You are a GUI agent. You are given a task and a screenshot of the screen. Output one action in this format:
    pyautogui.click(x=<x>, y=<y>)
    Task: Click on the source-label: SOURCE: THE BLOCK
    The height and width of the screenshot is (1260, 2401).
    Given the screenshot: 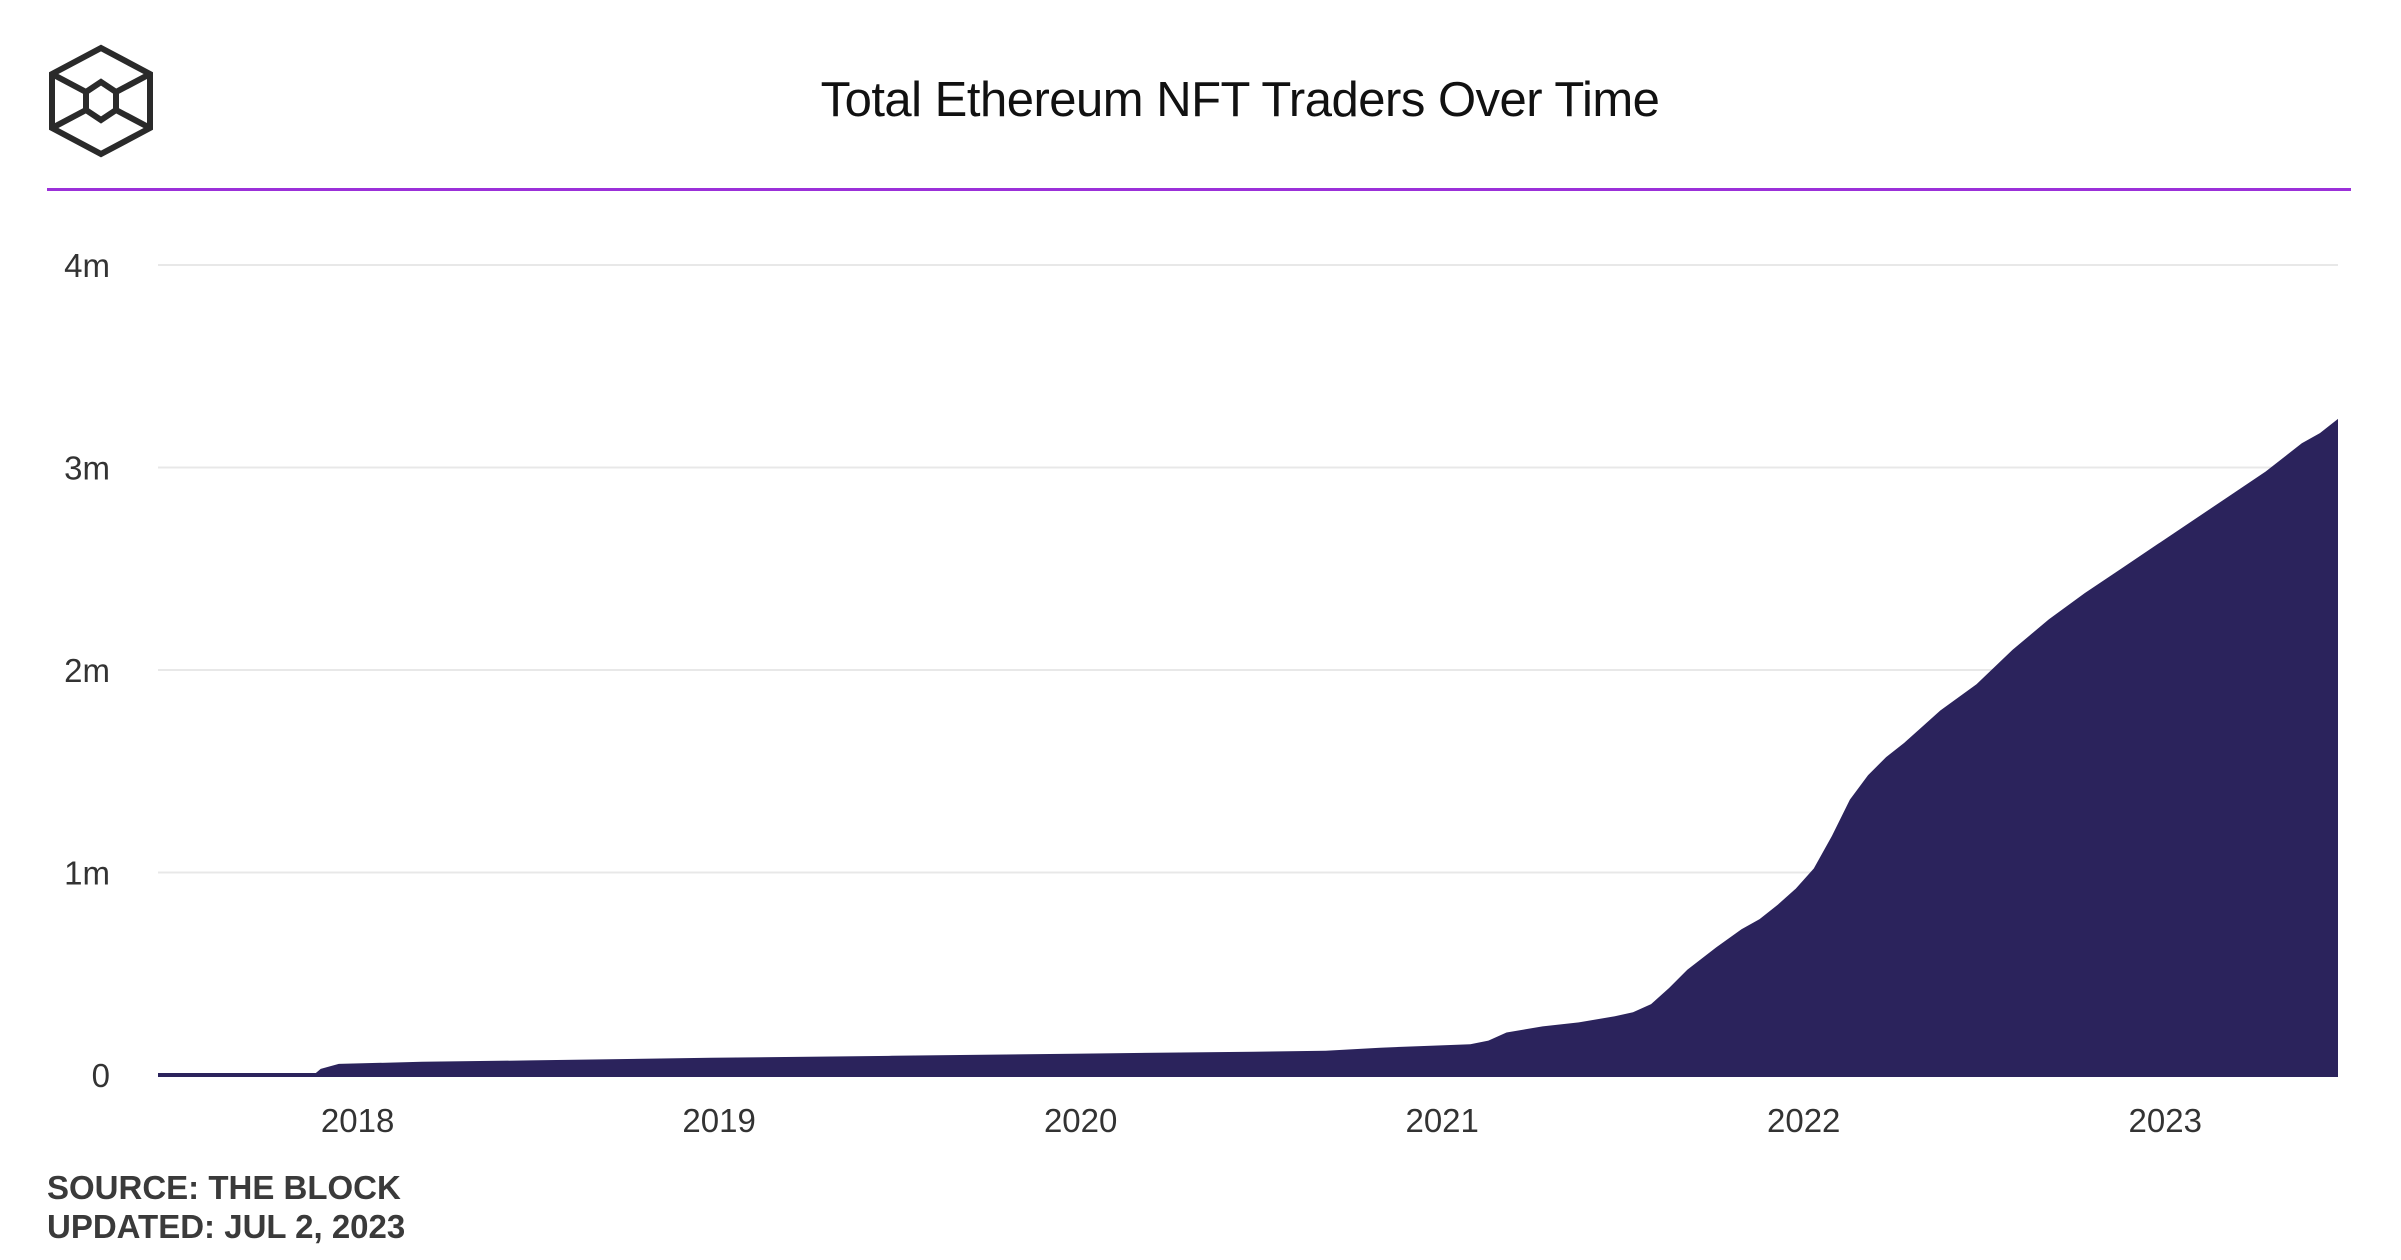 What is the action you would take?
    pyautogui.click(x=224, y=1187)
    